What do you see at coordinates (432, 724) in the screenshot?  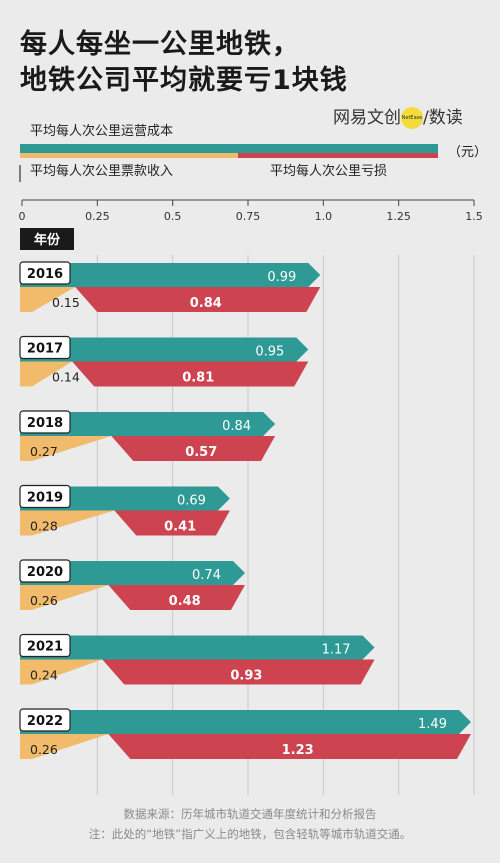 I see `label-cost-2022: 1.49` at bounding box center [432, 724].